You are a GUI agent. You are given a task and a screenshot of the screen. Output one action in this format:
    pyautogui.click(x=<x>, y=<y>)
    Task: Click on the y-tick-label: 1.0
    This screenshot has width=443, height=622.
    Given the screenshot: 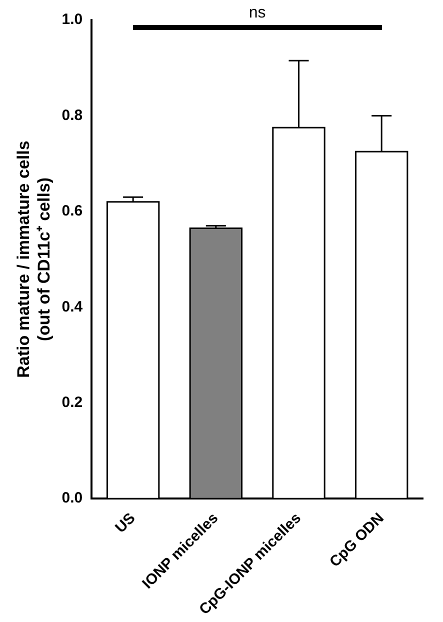 What is the action you would take?
    pyautogui.click(x=72, y=19)
    